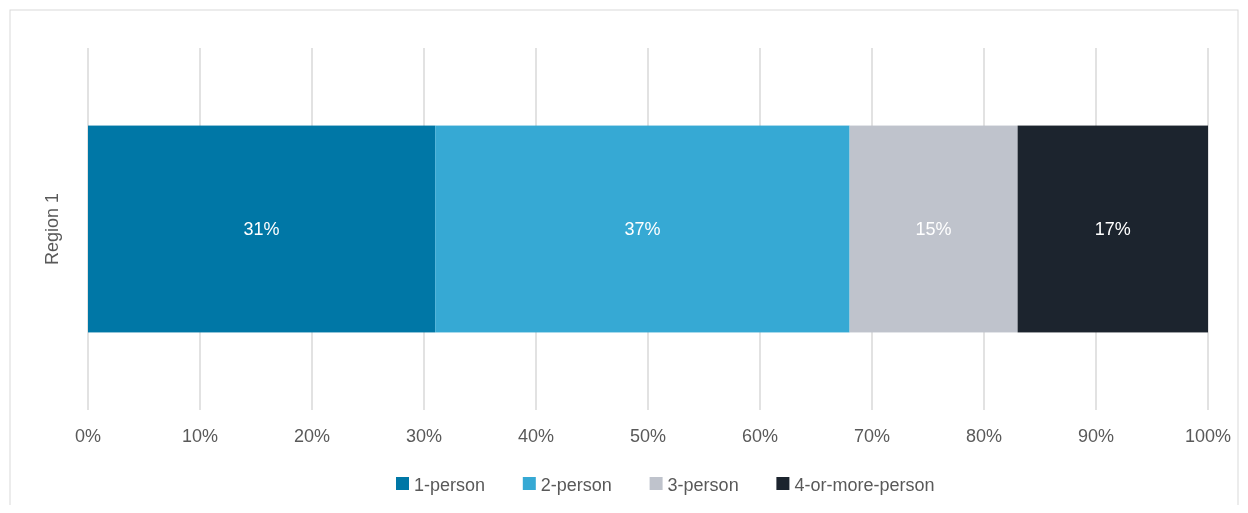 The width and height of the screenshot is (1248, 513). I want to click on x-tick-label: 30%, so click(424, 436).